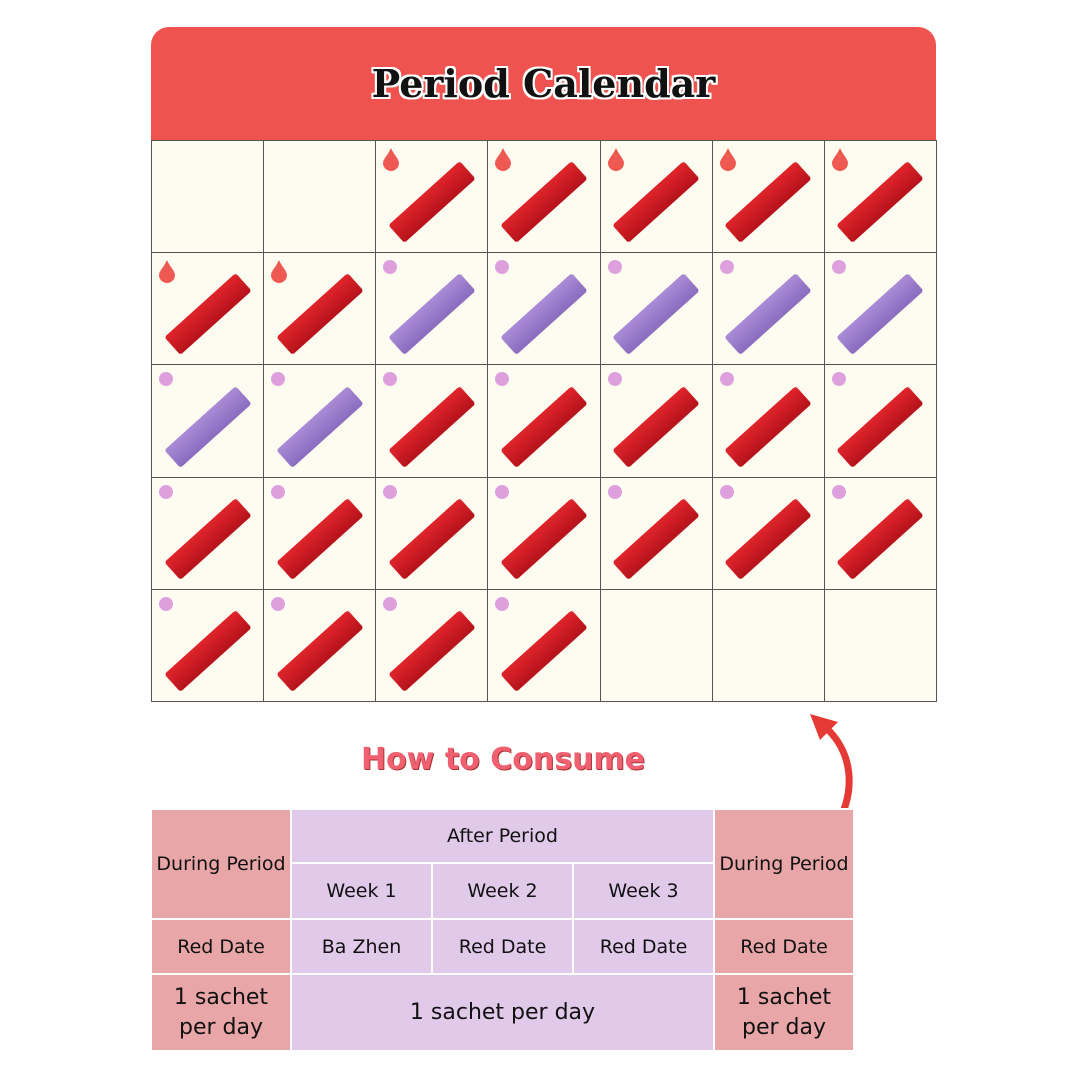  What do you see at coordinates (784, 946) in the screenshot?
I see `product-during-2: Red Date` at bounding box center [784, 946].